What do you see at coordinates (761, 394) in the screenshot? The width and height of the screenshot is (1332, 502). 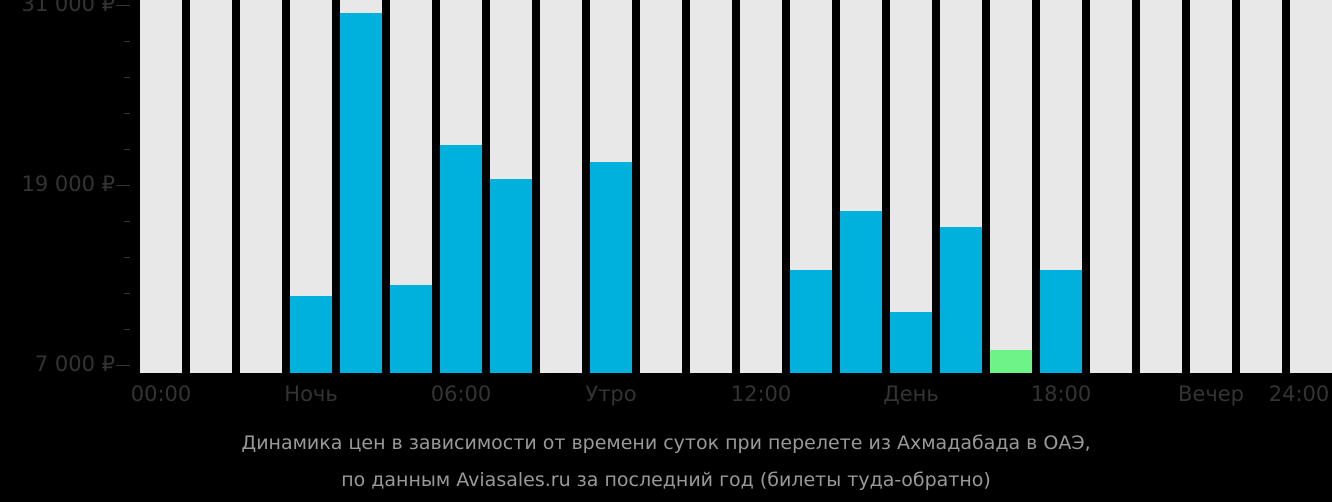 I see `x-axis-label: 12:00` at bounding box center [761, 394].